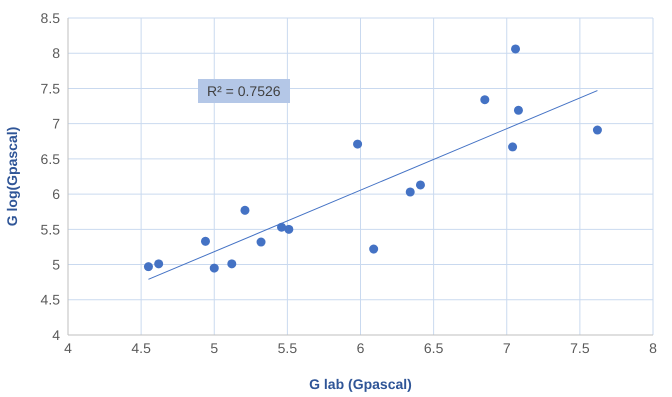 The height and width of the screenshot is (397, 672). Describe the element at coordinates (360, 384) in the screenshot. I see `x-axis-title: G lab (Gpascal)` at that location.